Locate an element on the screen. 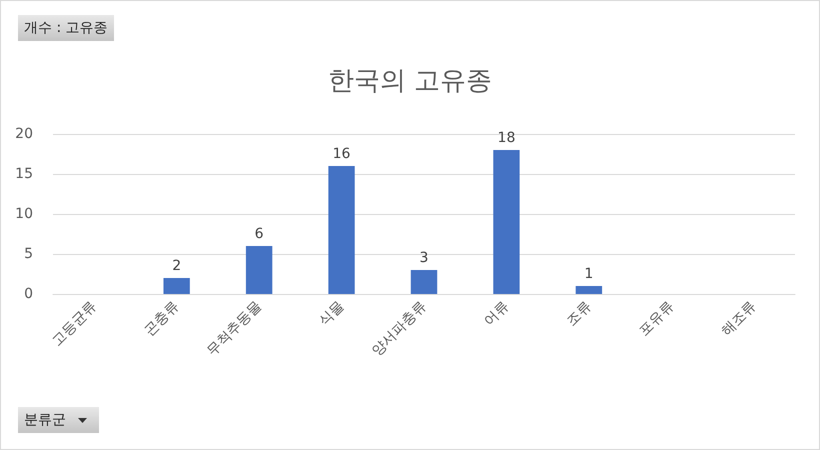 The height and width of the screenshot is (450, 820). y-tick-label: 20 is located at coordinates (24, 134).